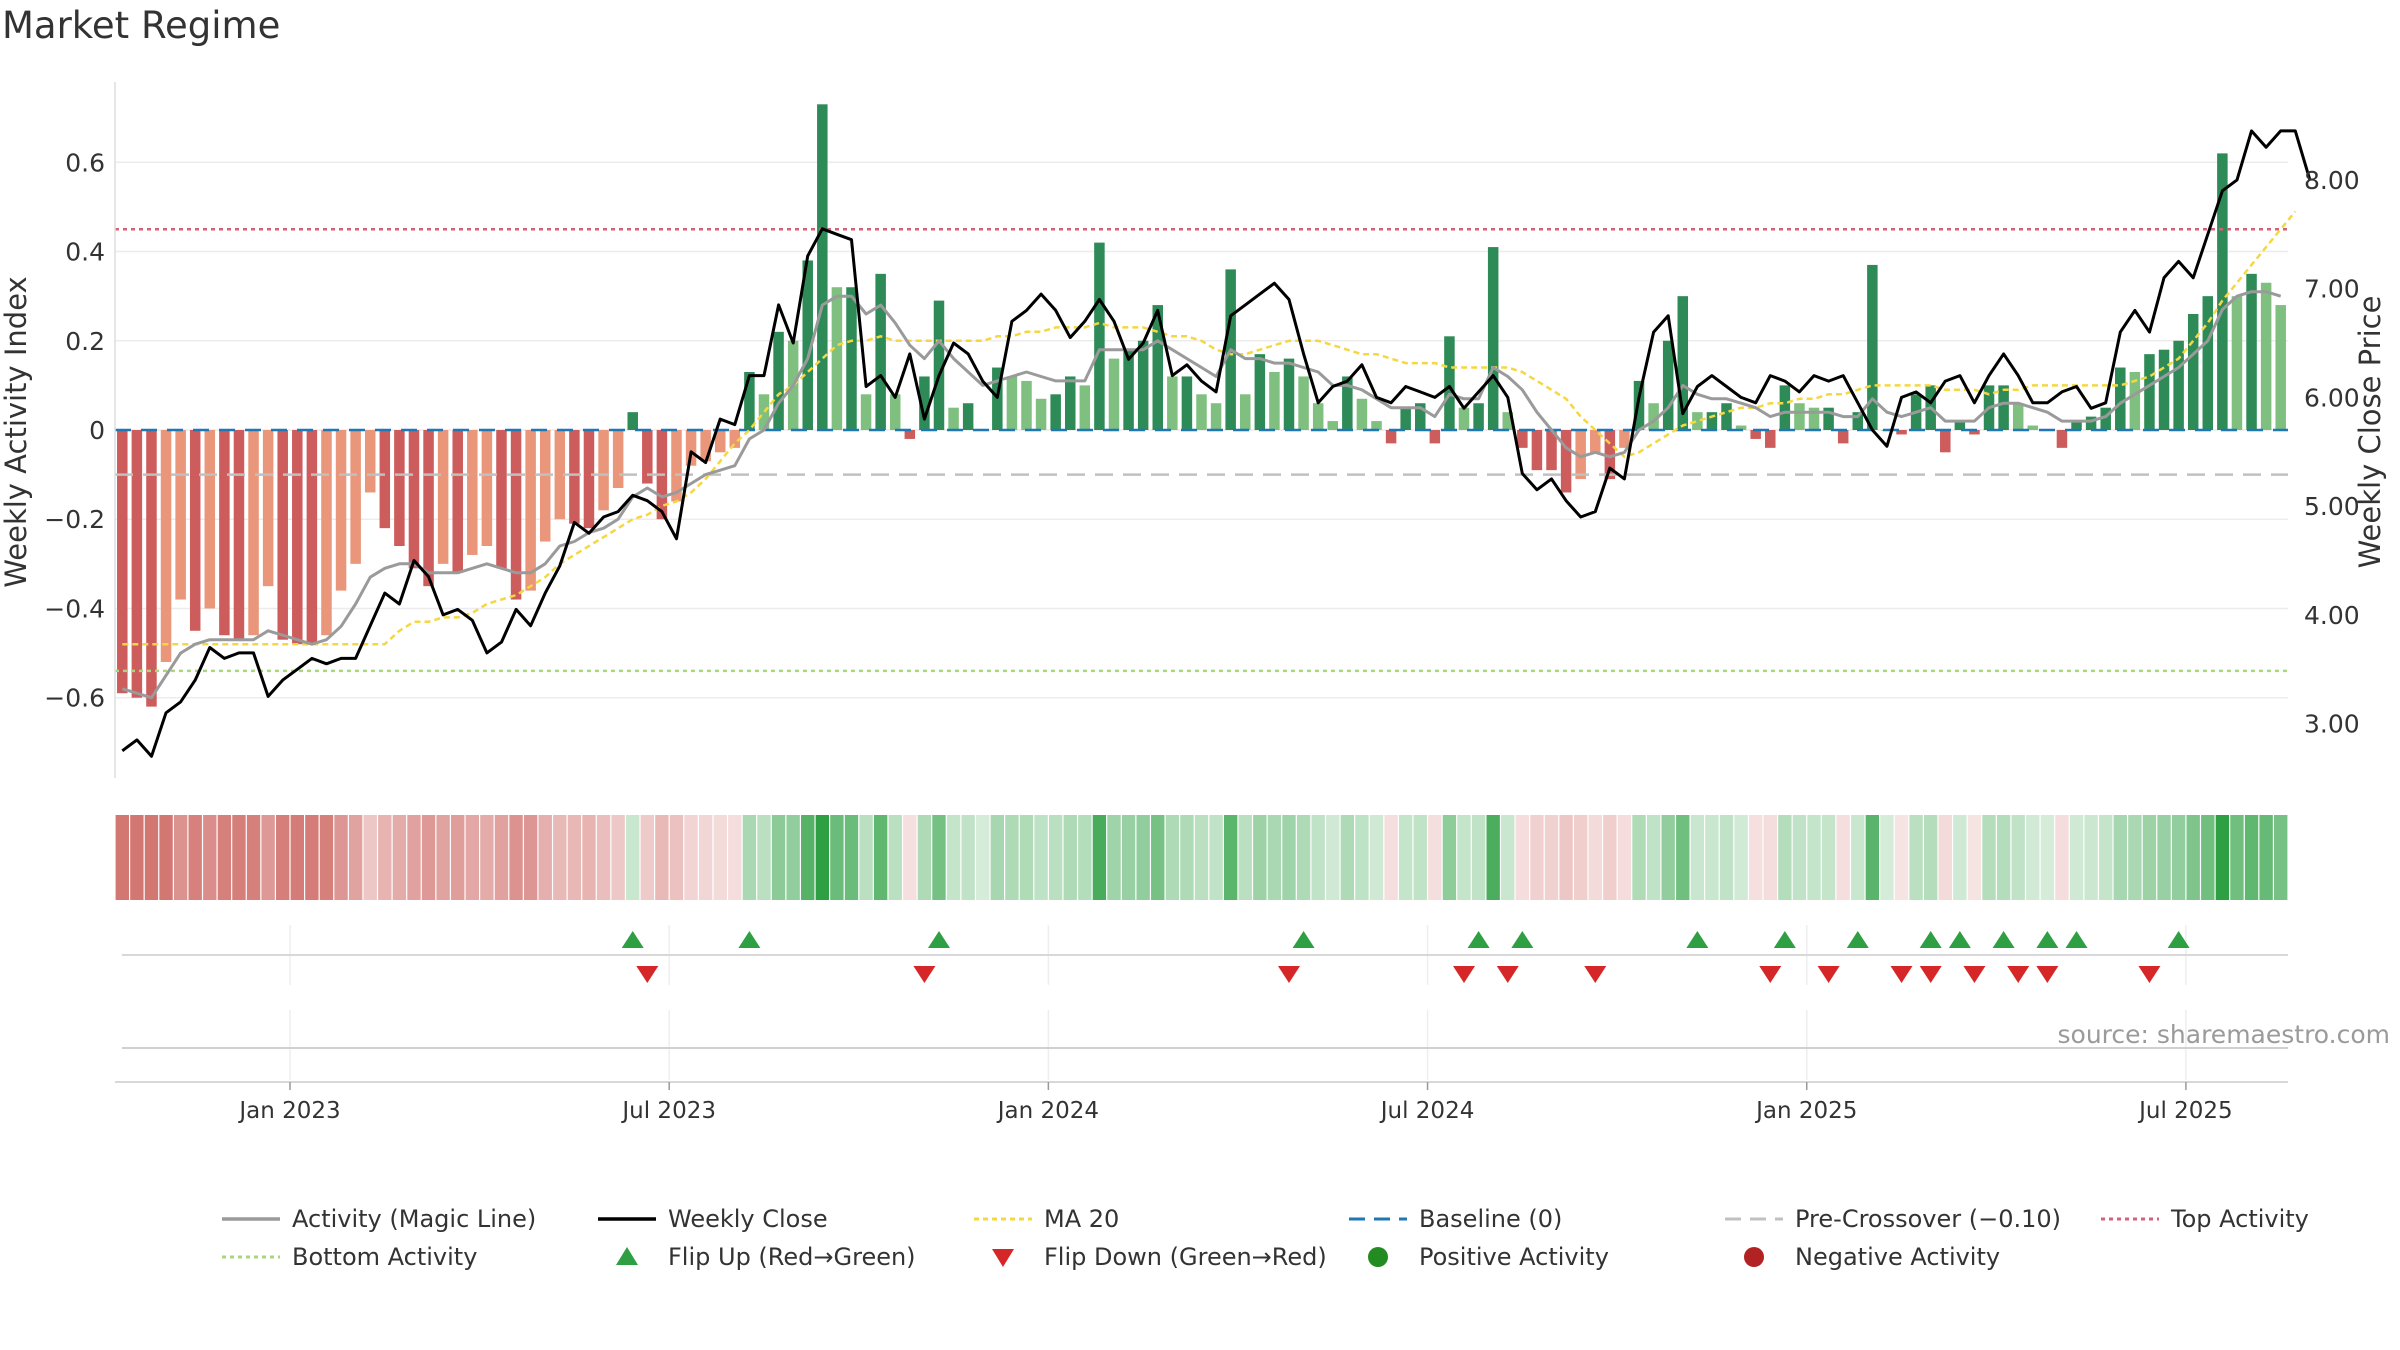 Image resolution: width=2400 pixels, height=1350 pixels. What do you see at coordinates (1045, 1219) in the screenshot?
I see `legend-item-ma20: MA 20` at bounding box center [1045, 1219].